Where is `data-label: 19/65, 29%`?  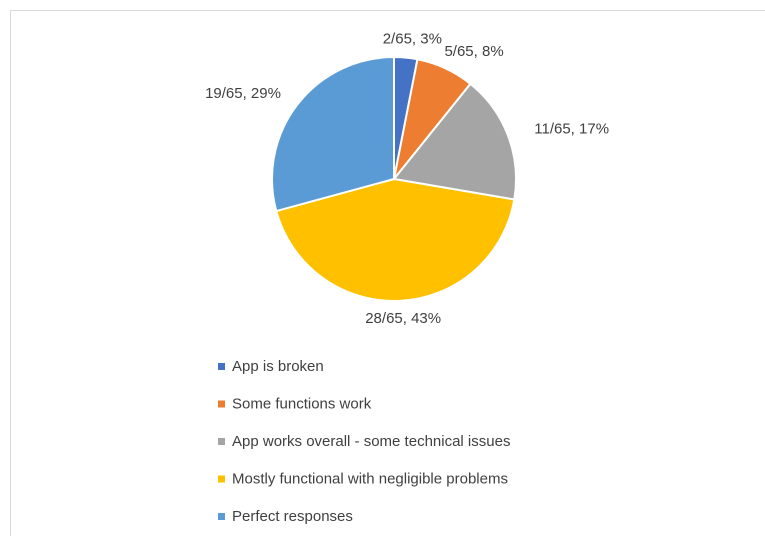 data-label: 19/65, 29% is located at coordinates (243, 93).